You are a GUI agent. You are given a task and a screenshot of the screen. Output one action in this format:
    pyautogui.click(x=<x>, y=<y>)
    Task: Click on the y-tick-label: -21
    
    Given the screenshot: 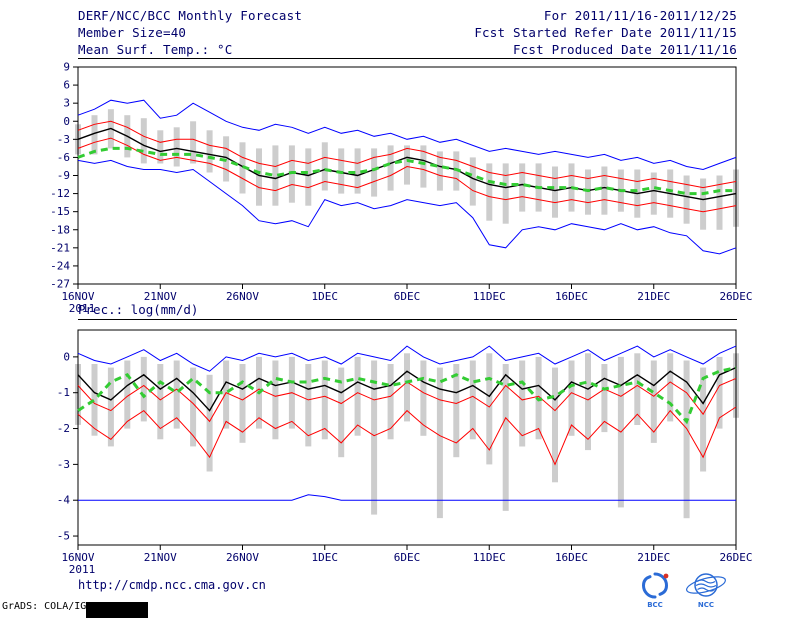 What is the action you would take?
    pyautogui.click(x=60, y=247)
    